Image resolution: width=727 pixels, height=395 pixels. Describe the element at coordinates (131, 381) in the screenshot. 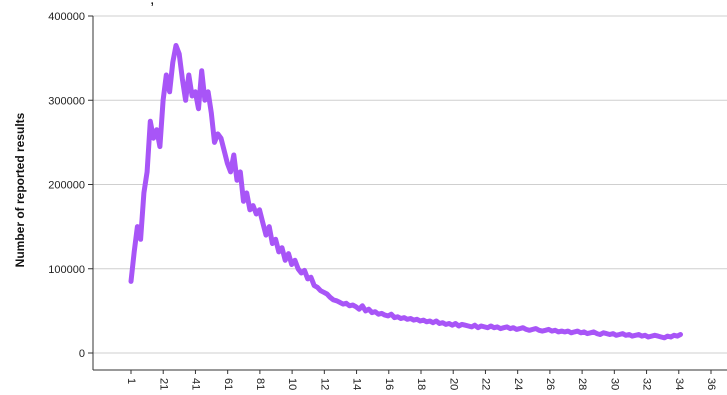

I see `xtick-label-0: 1` at that location.